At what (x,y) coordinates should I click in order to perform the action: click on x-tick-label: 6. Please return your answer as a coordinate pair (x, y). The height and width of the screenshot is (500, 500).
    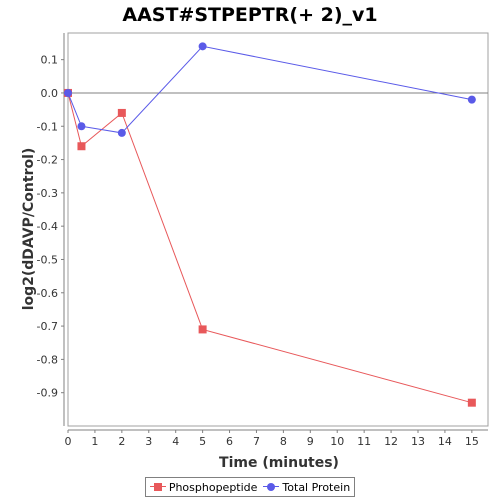
    Looking at the image, I should click on (229, 441).